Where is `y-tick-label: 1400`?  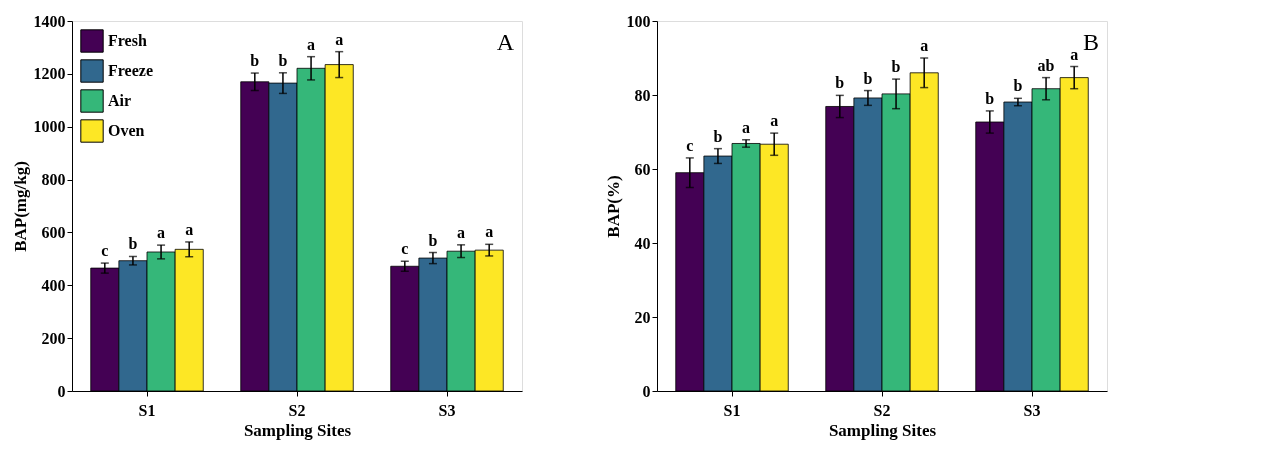 y-tick-label: 1400 is located at coordinates (49, 21).